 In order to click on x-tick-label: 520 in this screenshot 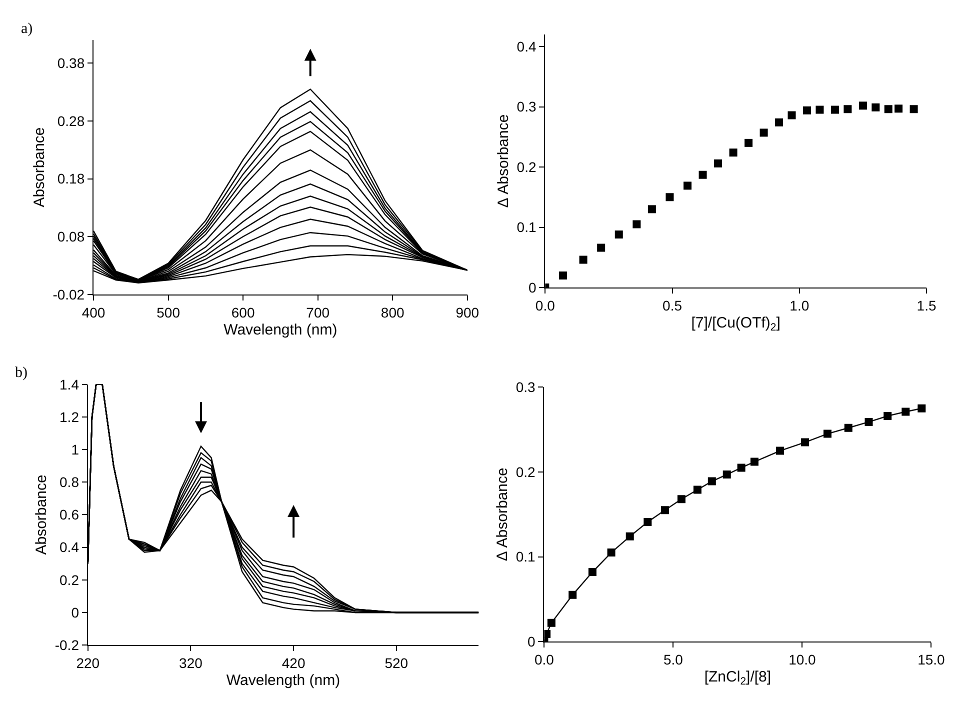, I will do `click(396, 662)`.